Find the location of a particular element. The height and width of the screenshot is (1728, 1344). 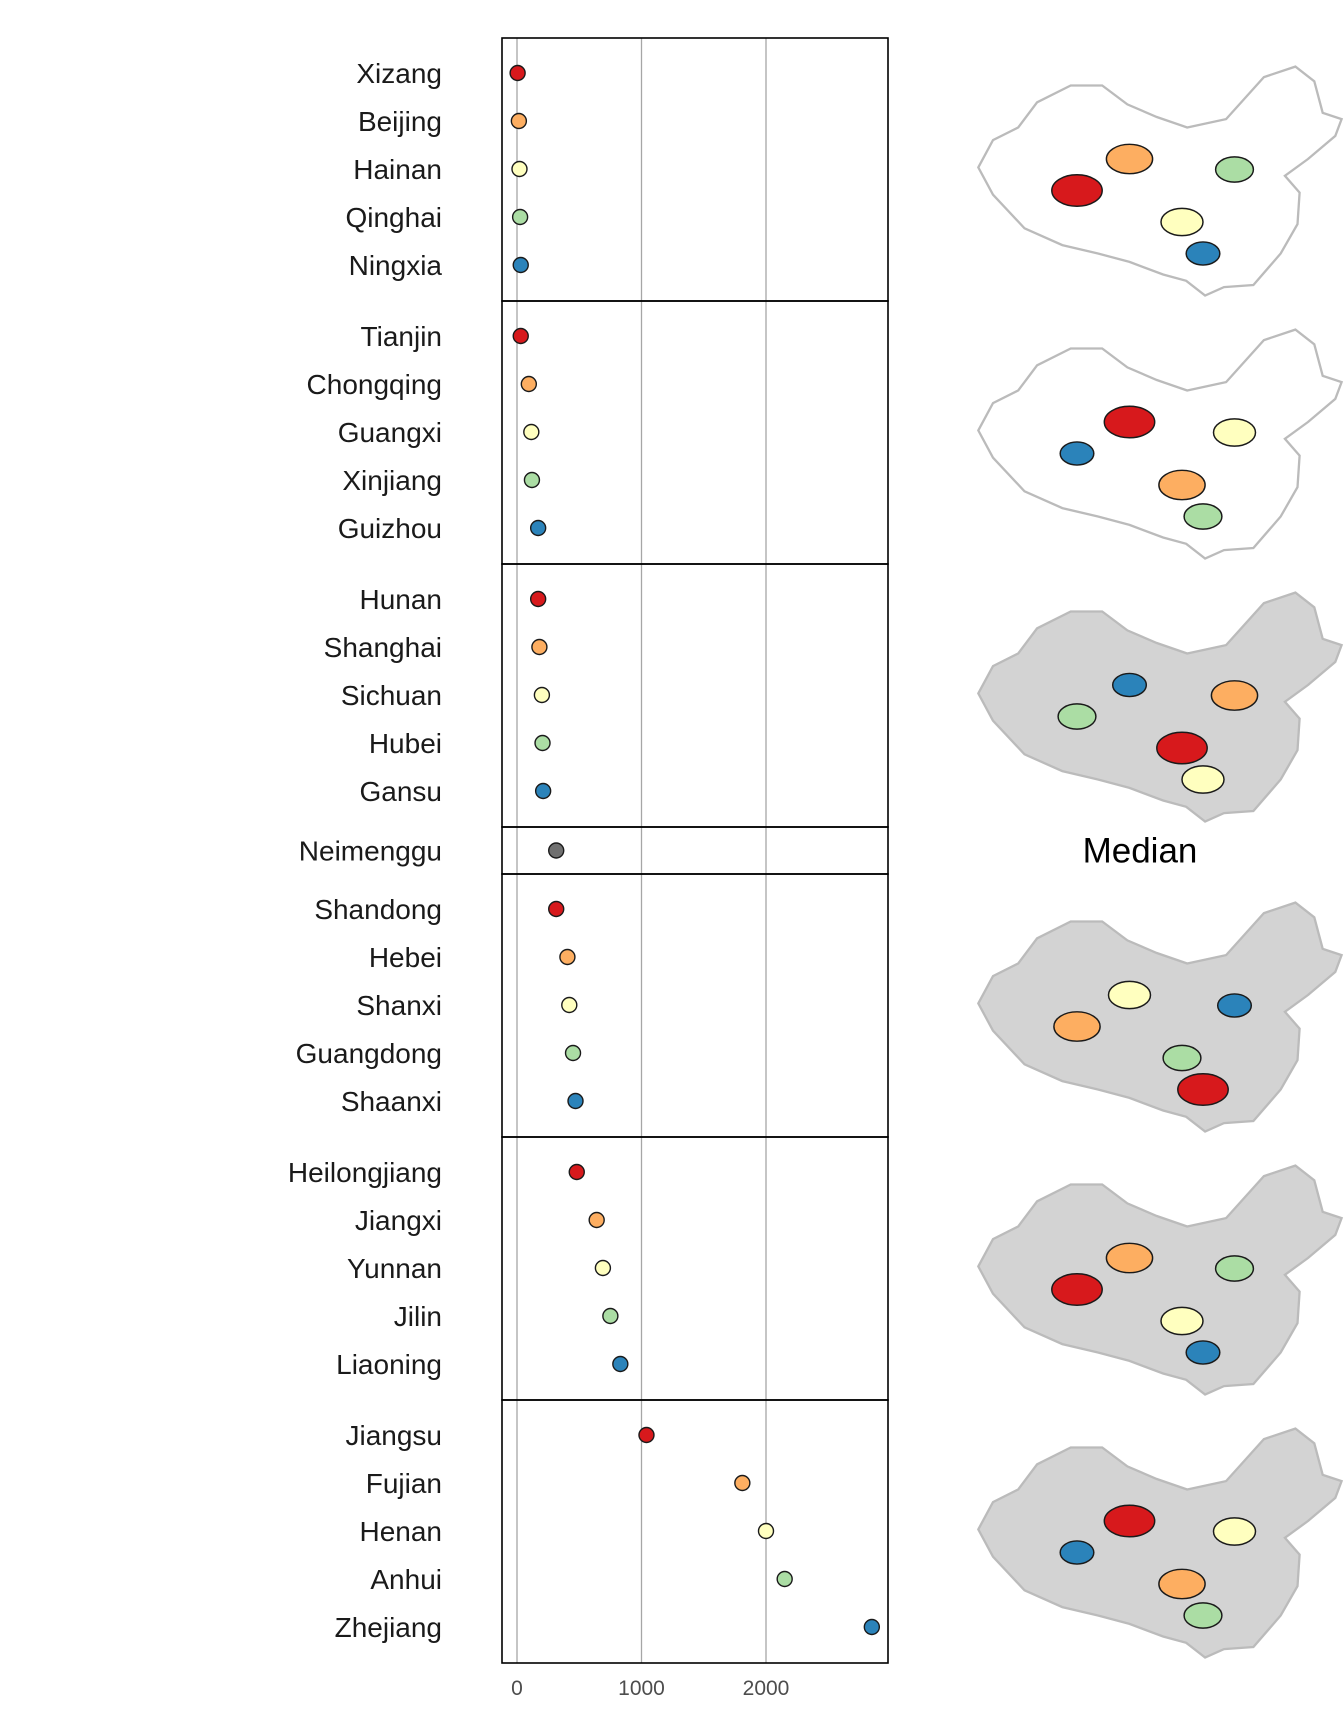

map-highlight-hebei is located at coordinates (1077, 1026).